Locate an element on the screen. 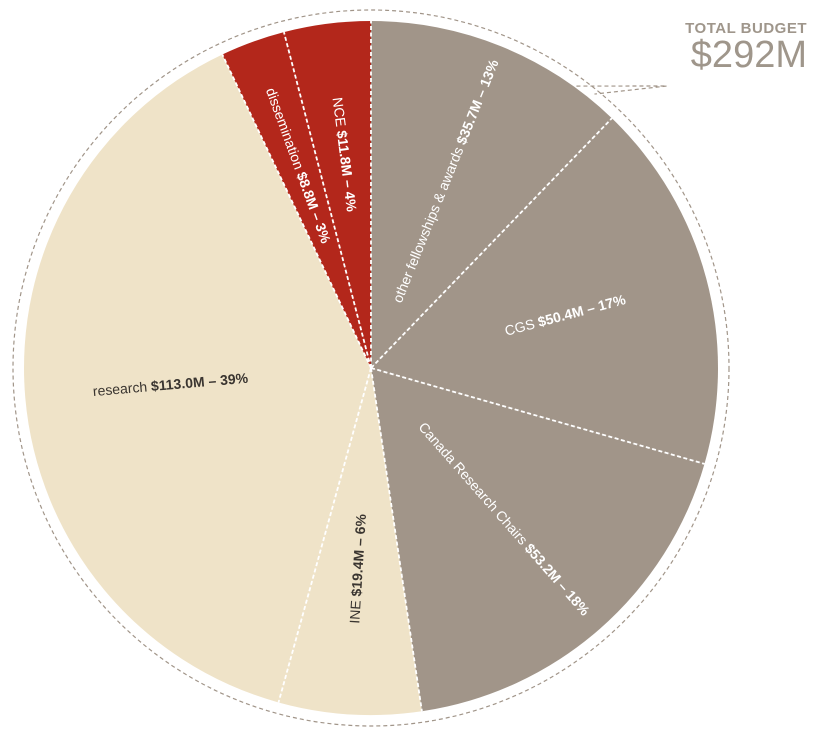 The height and width of the screenshot is (732, 813). slice-label-ine: INE $19.4M – 6% is located at coordinates (357, 568).